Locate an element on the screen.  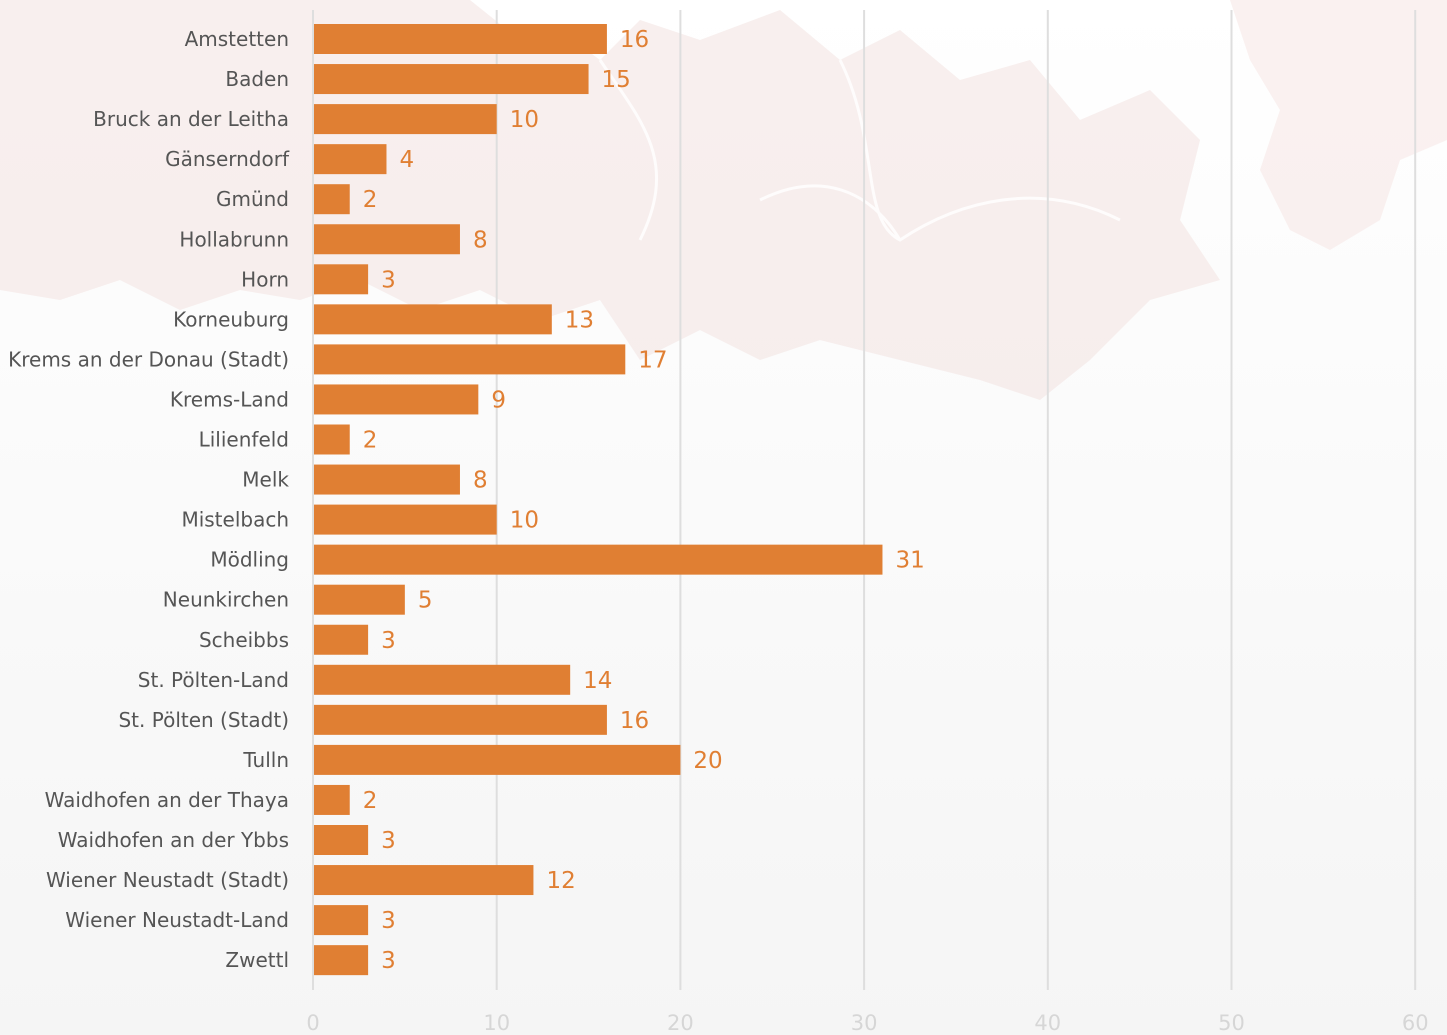
category-label: Krems-Land is located at coordinates (229, 399).